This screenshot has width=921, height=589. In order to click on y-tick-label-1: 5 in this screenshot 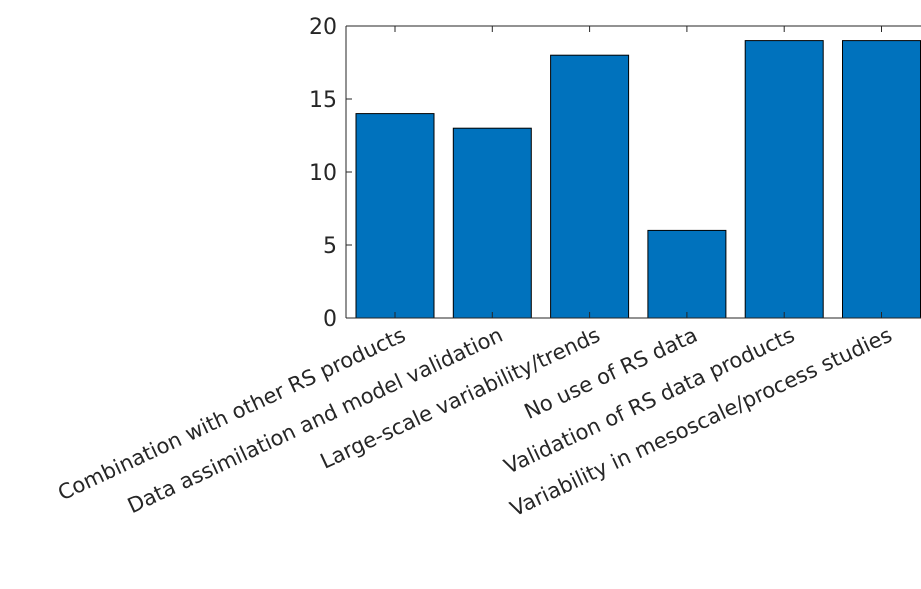, I will do `click(330, 246)`.